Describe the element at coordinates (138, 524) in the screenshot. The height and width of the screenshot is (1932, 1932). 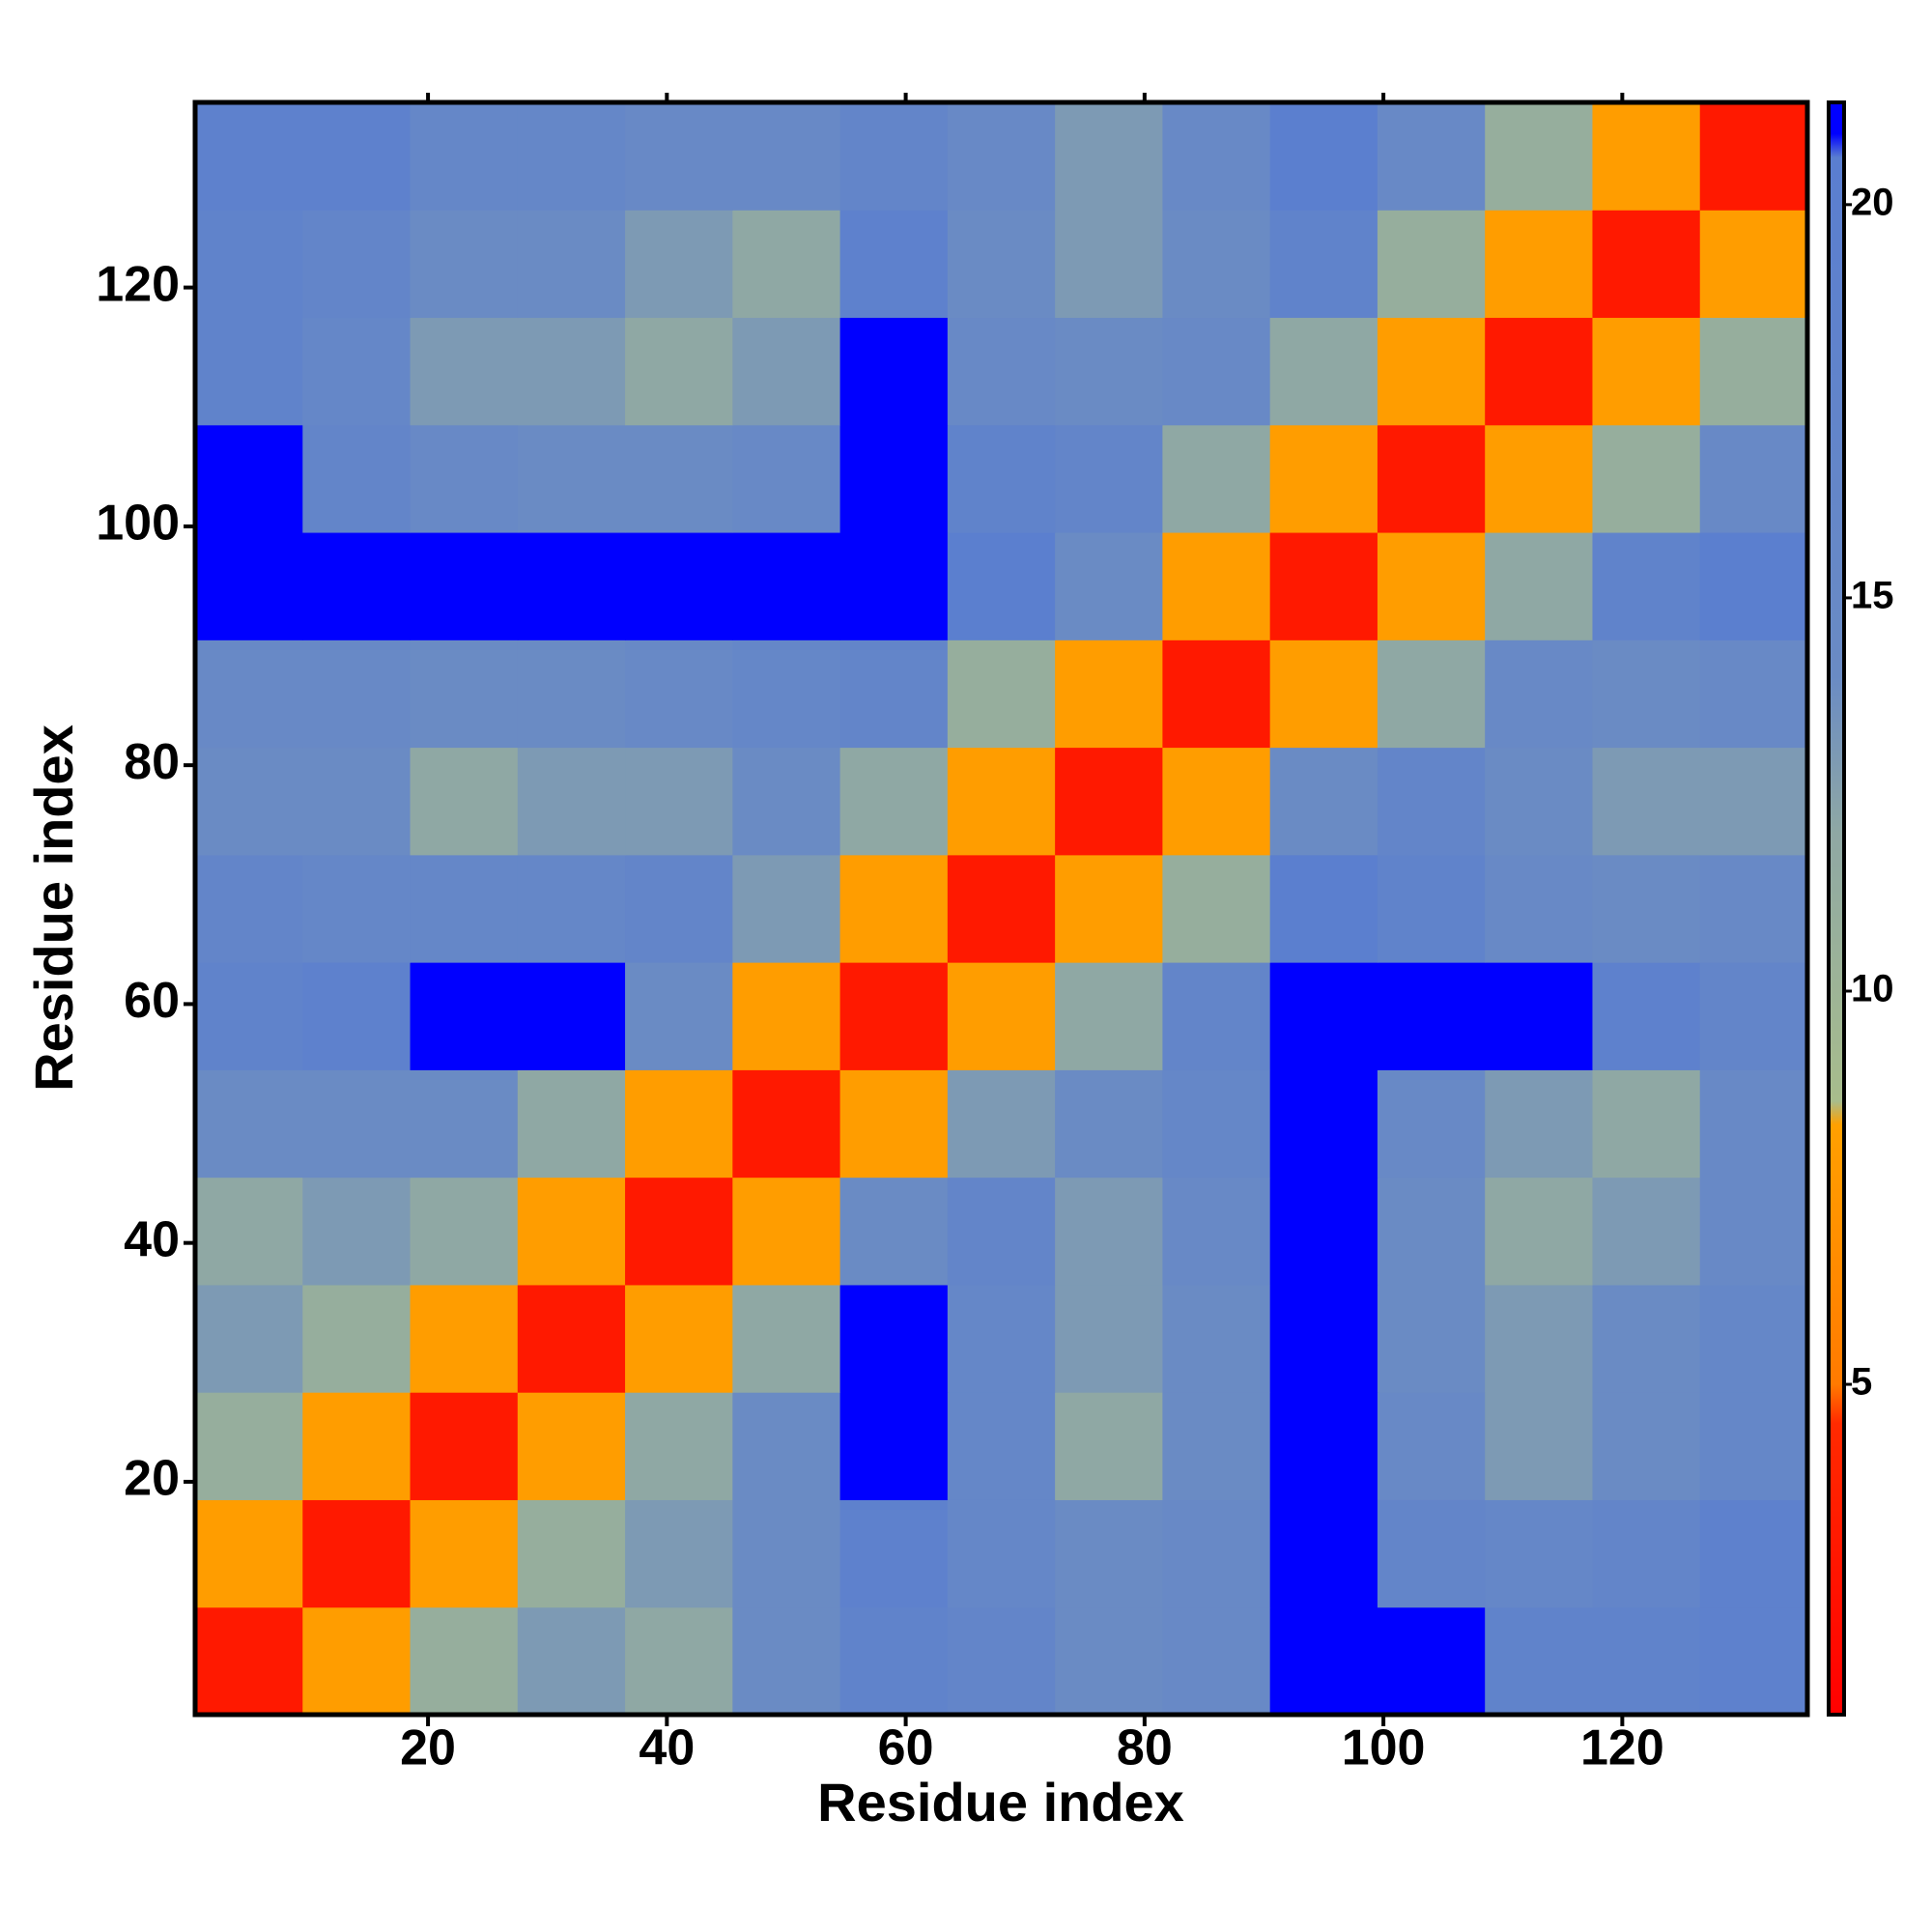
I see `y-tick-label: 100` at that location.